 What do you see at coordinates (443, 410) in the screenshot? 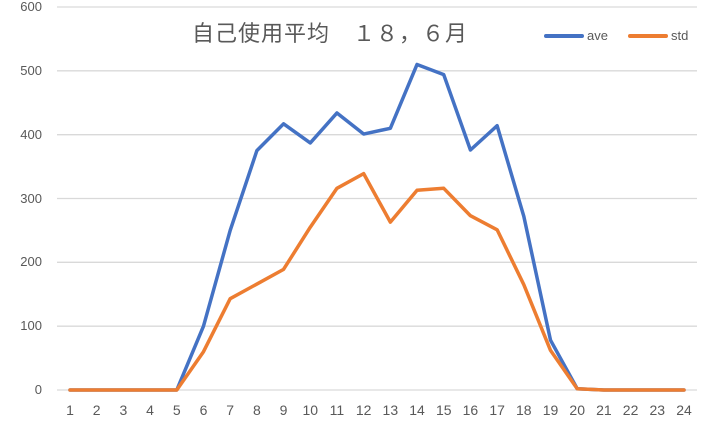
I see `x-tick-label: 15` at bounding box center [443, 410].